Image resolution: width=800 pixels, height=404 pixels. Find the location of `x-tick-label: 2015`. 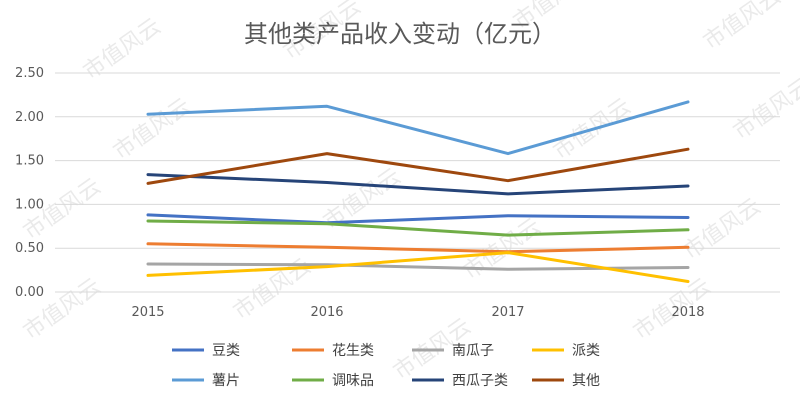

x-tick-label: 2015 is located at coordinates (147, 312).